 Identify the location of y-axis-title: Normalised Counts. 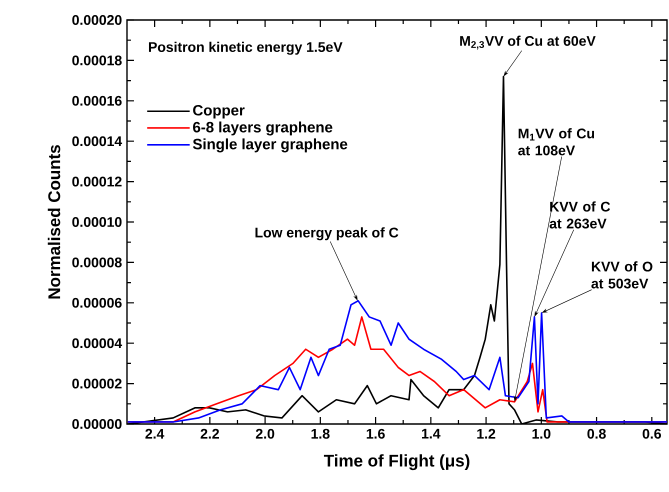
(54, 221).